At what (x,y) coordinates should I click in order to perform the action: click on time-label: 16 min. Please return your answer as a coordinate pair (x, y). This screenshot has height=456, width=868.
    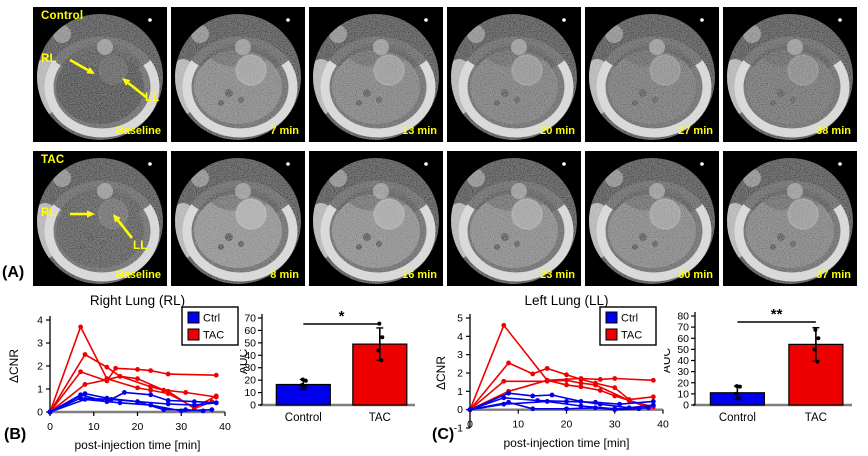
    Looking at the image, I should click on (419, 275).